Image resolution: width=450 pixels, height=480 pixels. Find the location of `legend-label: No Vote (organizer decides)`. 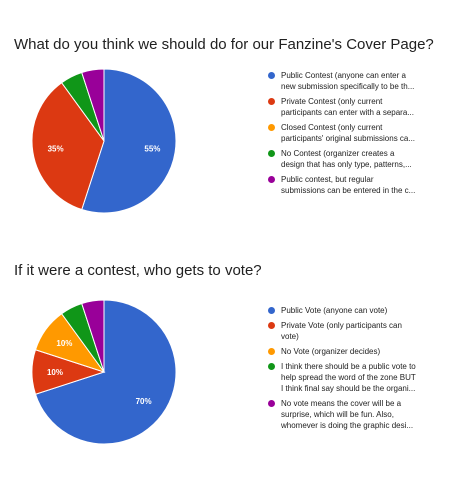

legend-label: No Vote (organizer decides) is located at coordinates (331, 351).